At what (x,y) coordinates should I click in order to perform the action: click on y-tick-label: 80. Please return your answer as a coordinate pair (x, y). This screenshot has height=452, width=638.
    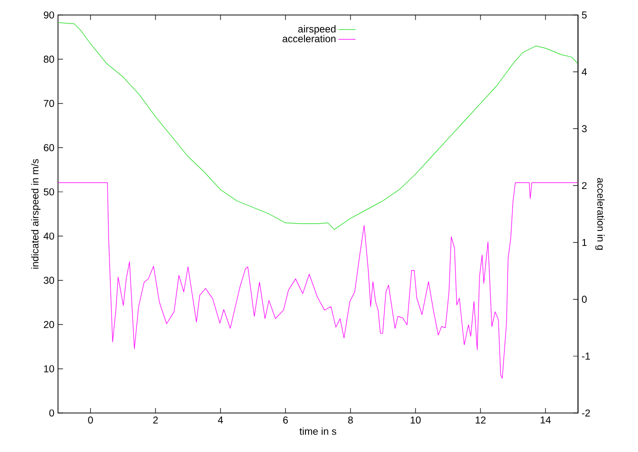
    Looking at the image, I should click on (49, 59).